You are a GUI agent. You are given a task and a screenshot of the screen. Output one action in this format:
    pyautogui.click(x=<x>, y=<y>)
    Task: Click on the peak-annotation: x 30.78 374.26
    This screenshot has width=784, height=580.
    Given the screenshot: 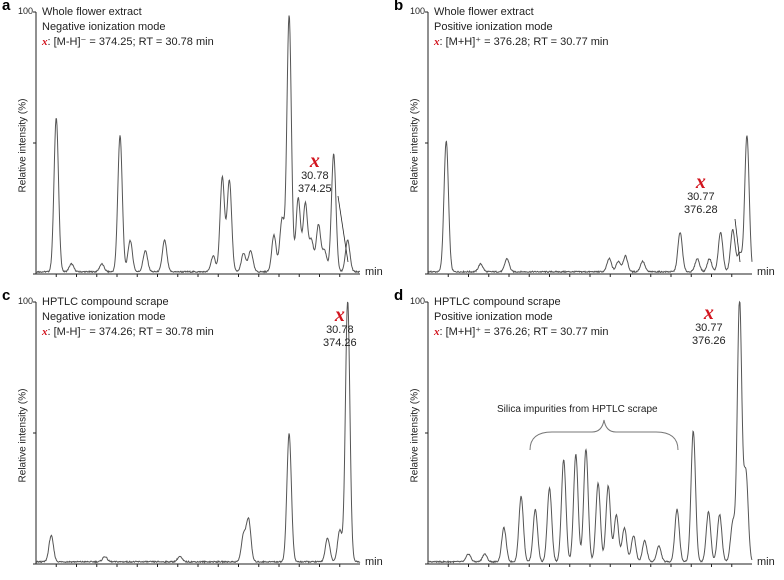 What is the action you would take?
    pyautogui.click(x=340, y=327)
    